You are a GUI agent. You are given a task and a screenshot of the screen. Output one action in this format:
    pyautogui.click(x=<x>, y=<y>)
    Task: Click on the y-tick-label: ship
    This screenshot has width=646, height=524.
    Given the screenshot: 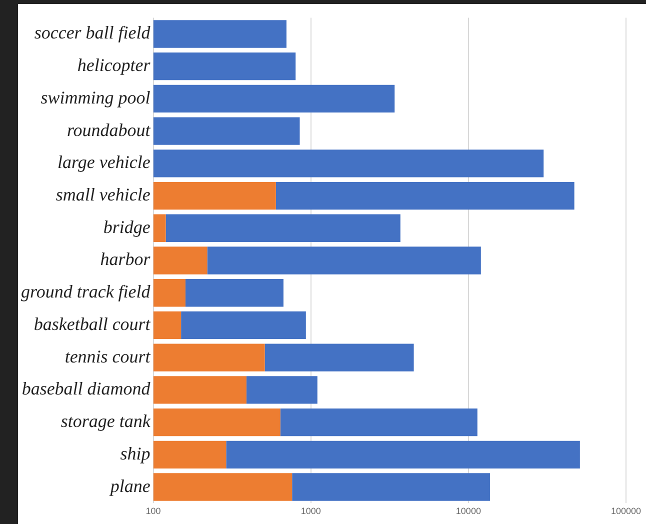 What is the action you would take?
    pyautogui.click(x=135, y=453)
    